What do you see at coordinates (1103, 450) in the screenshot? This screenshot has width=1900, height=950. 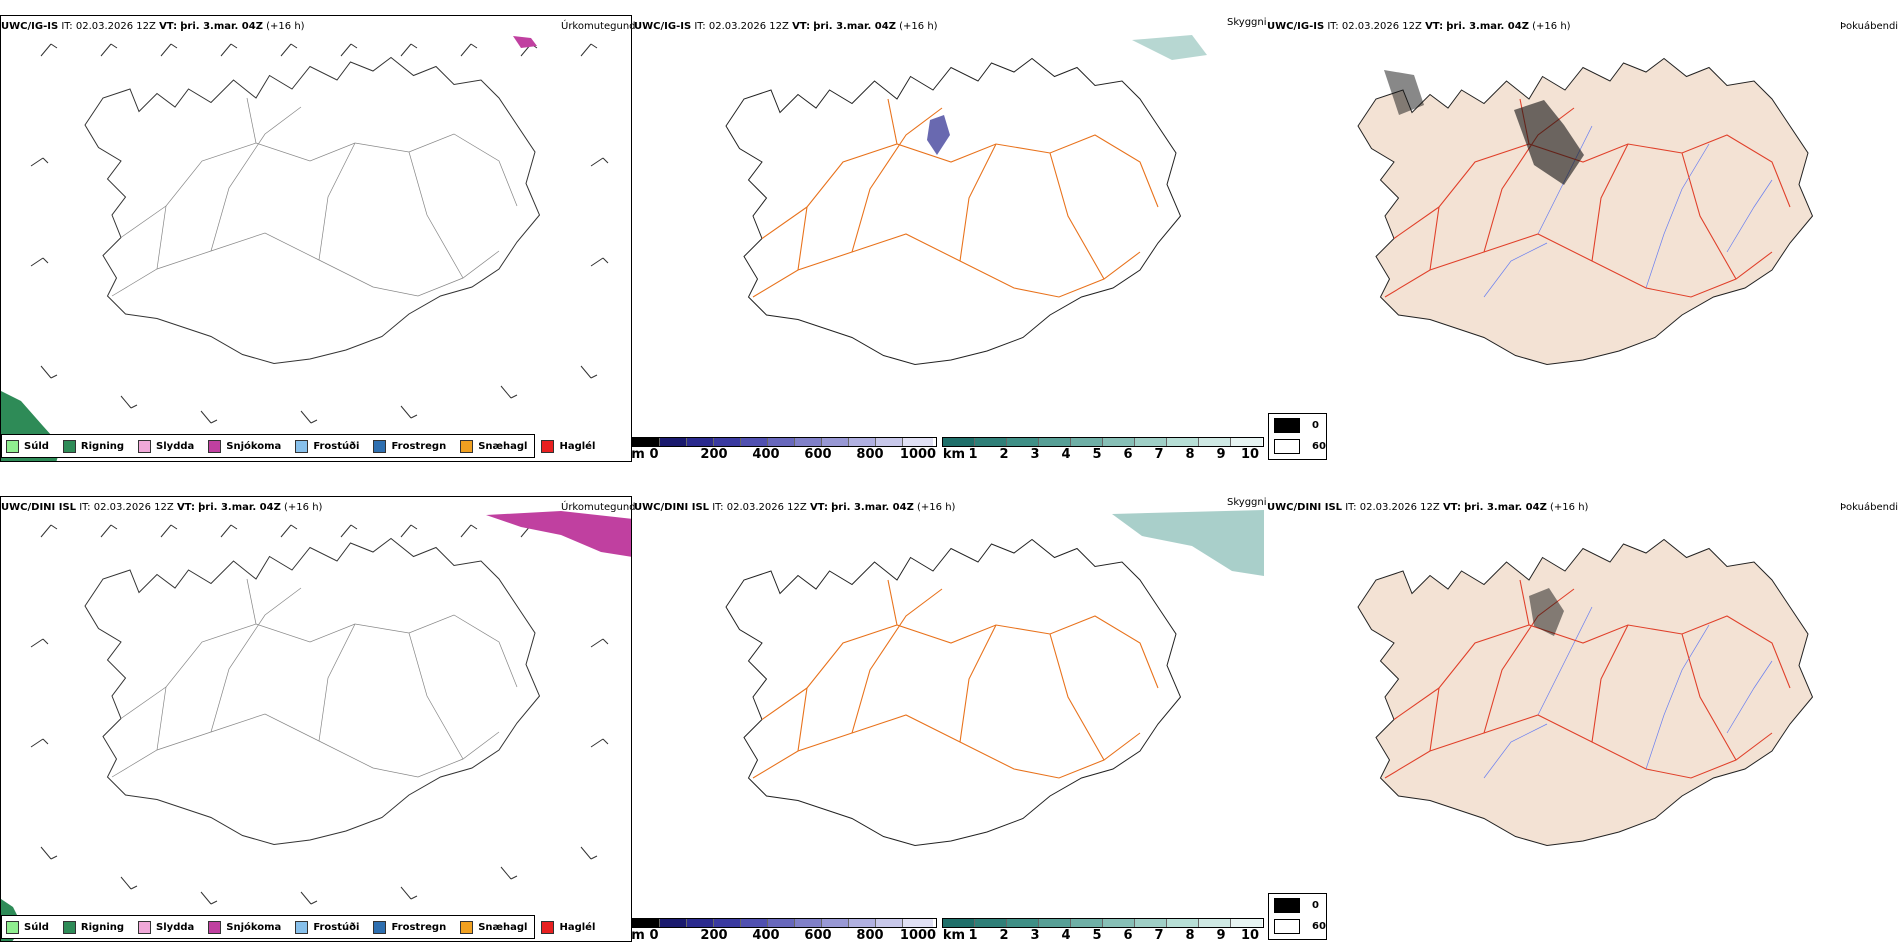 I see `visibility-colorbar-row1: km 1 2 3 4 5 6 7 8 9 10` at bounding box center [1103, 450].